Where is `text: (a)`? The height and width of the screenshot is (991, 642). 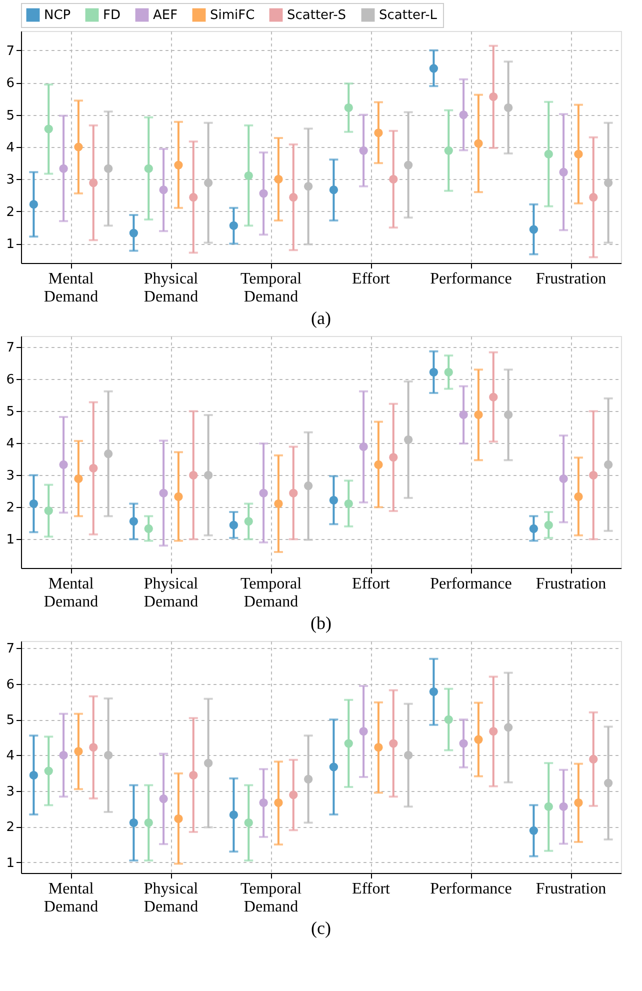
text: (a) is located at coordinates (321, 318).